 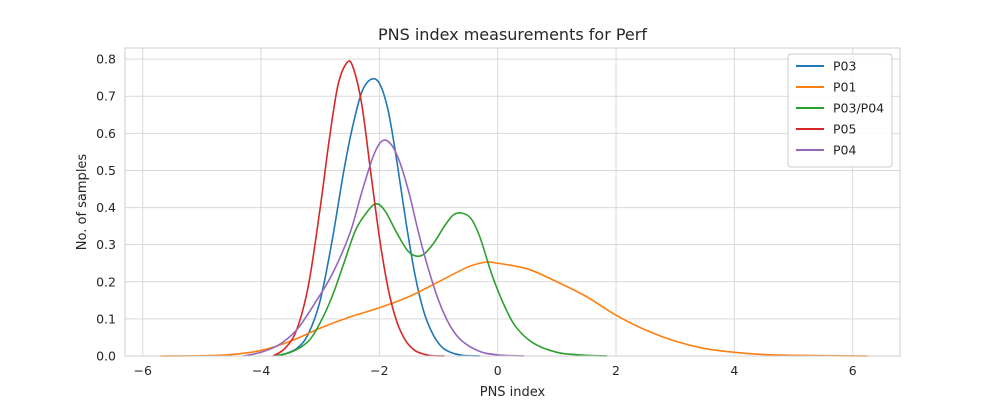 I want to click on y-tick-label: 0.1, so click(x=106, y=318).